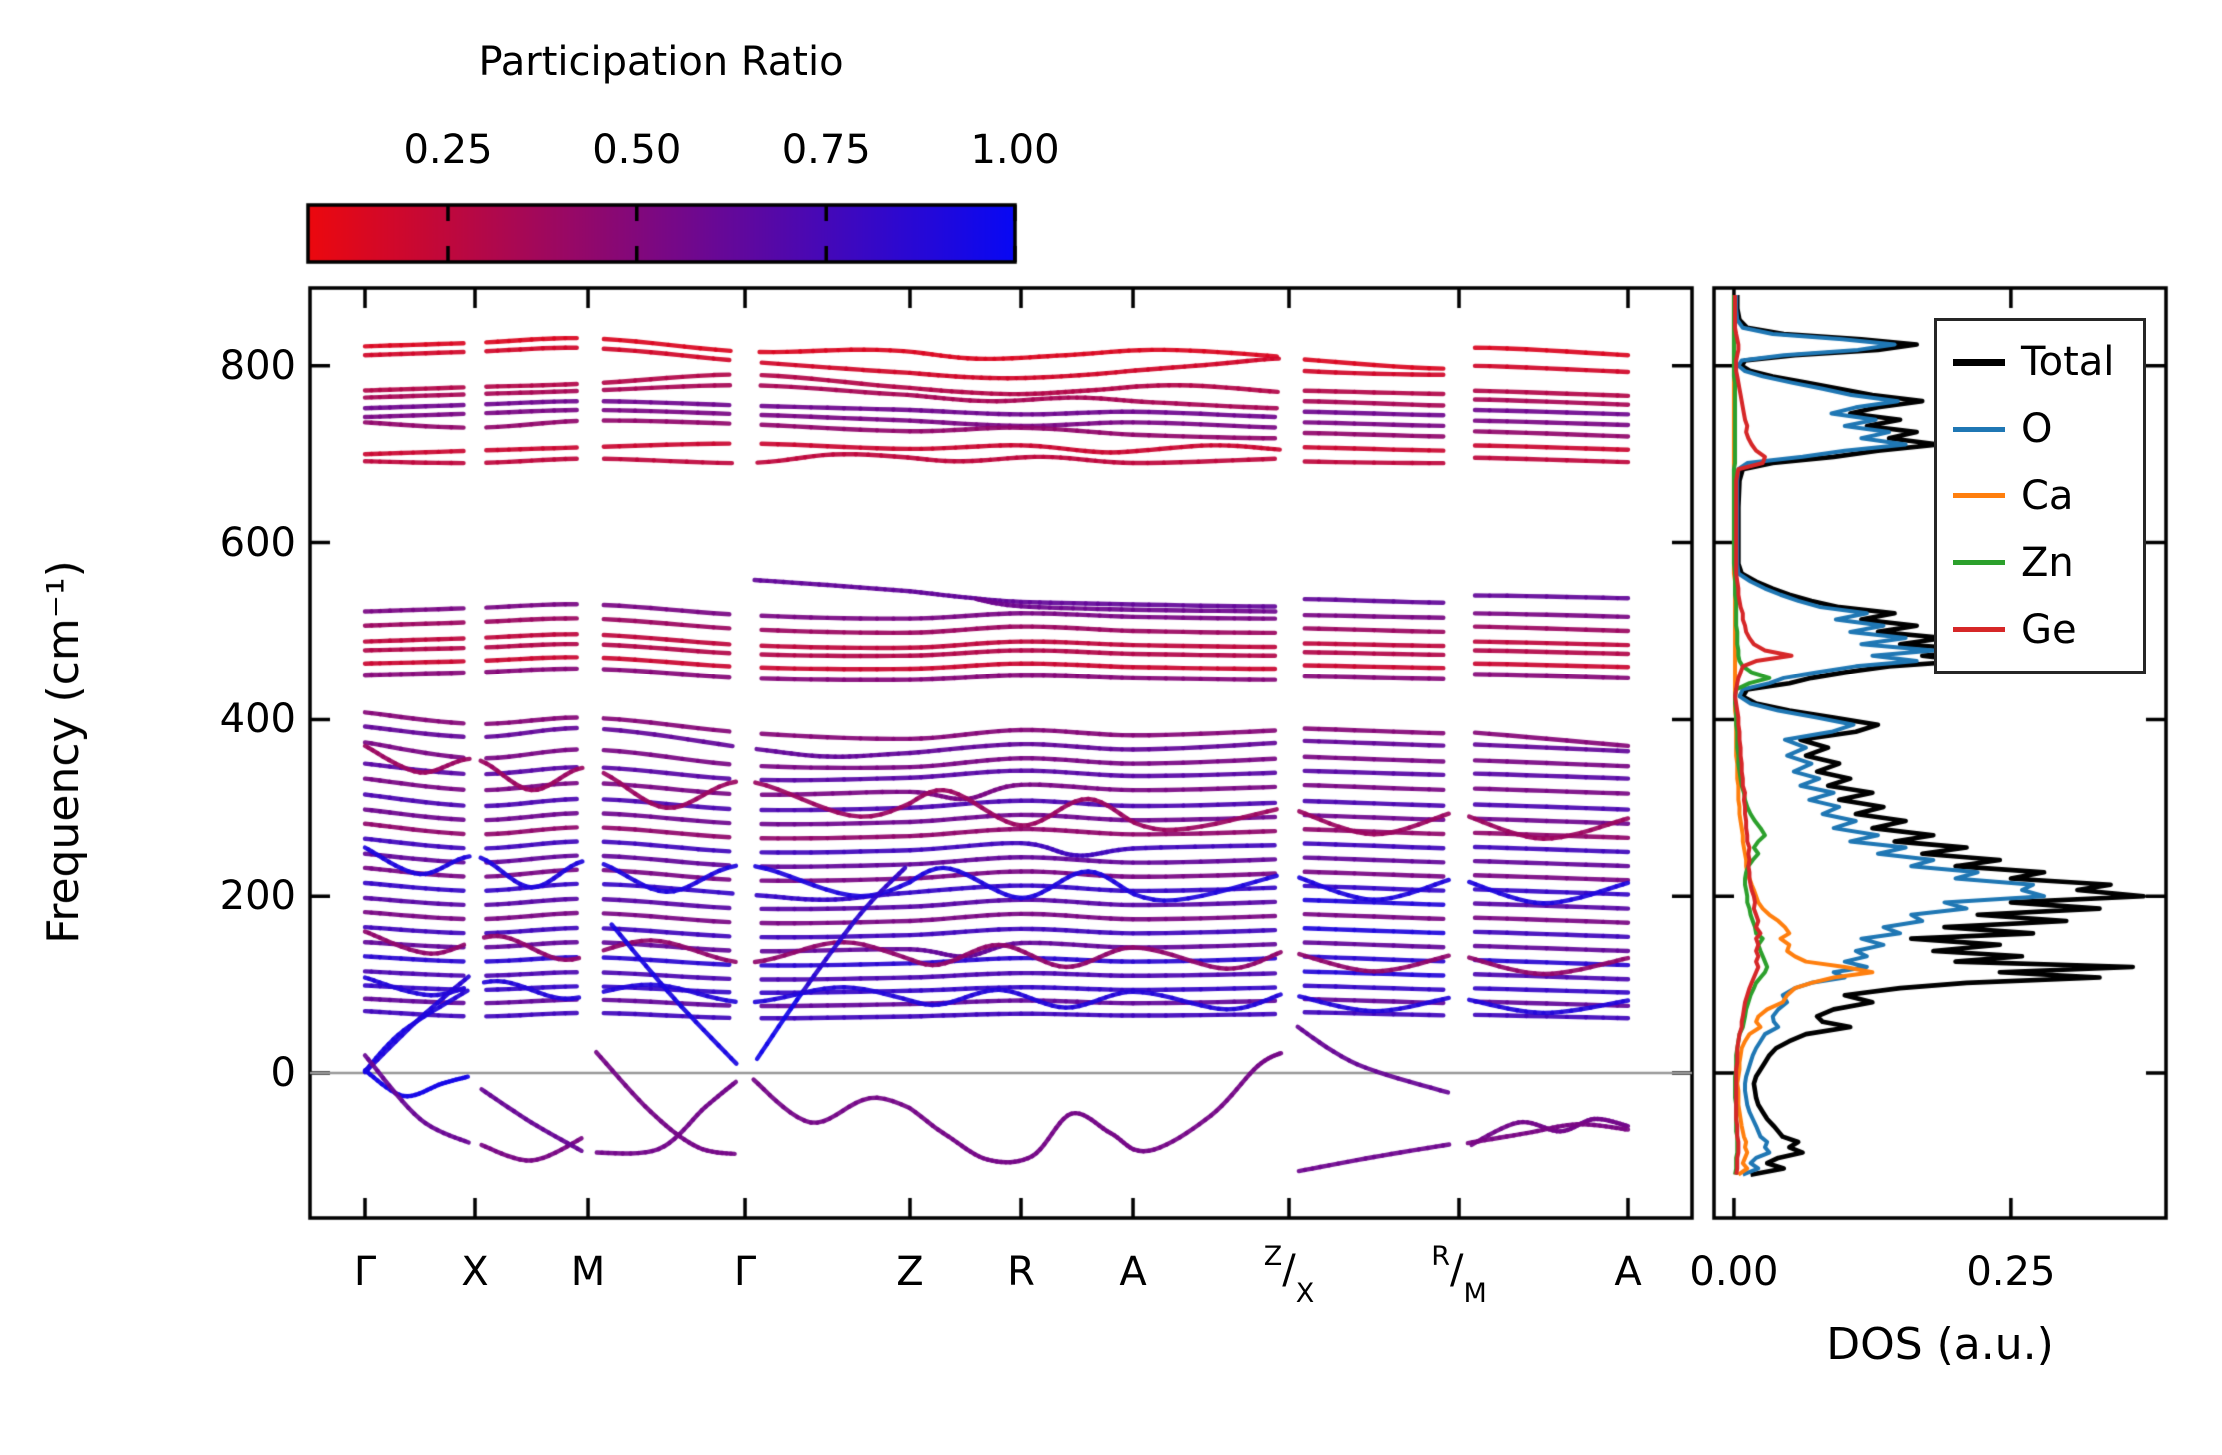 The height and width of the screenshot is (1455, 2222). Describe the element at coordinates (475, 1272) in the screenshot. I see `kpoint-label: X` at that location.